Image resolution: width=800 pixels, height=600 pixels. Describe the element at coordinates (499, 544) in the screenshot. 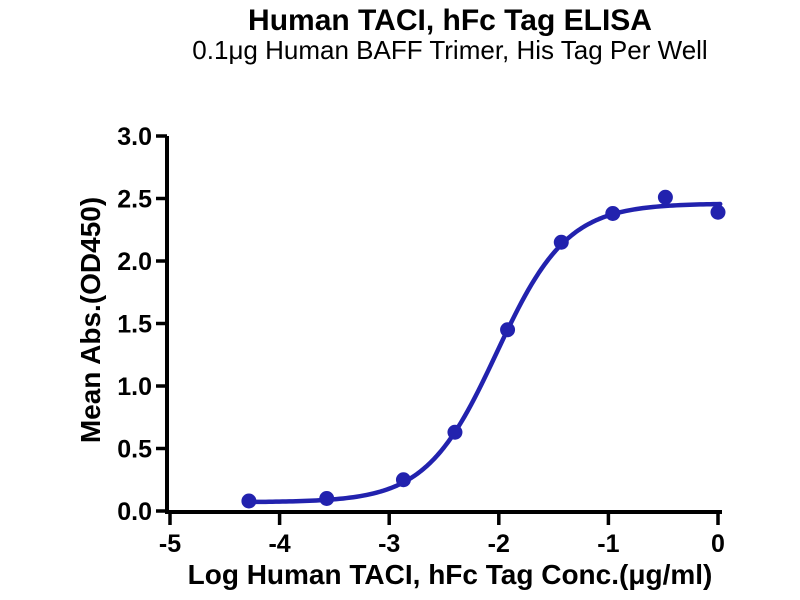

I see `x-tick-label: -2` at that location.